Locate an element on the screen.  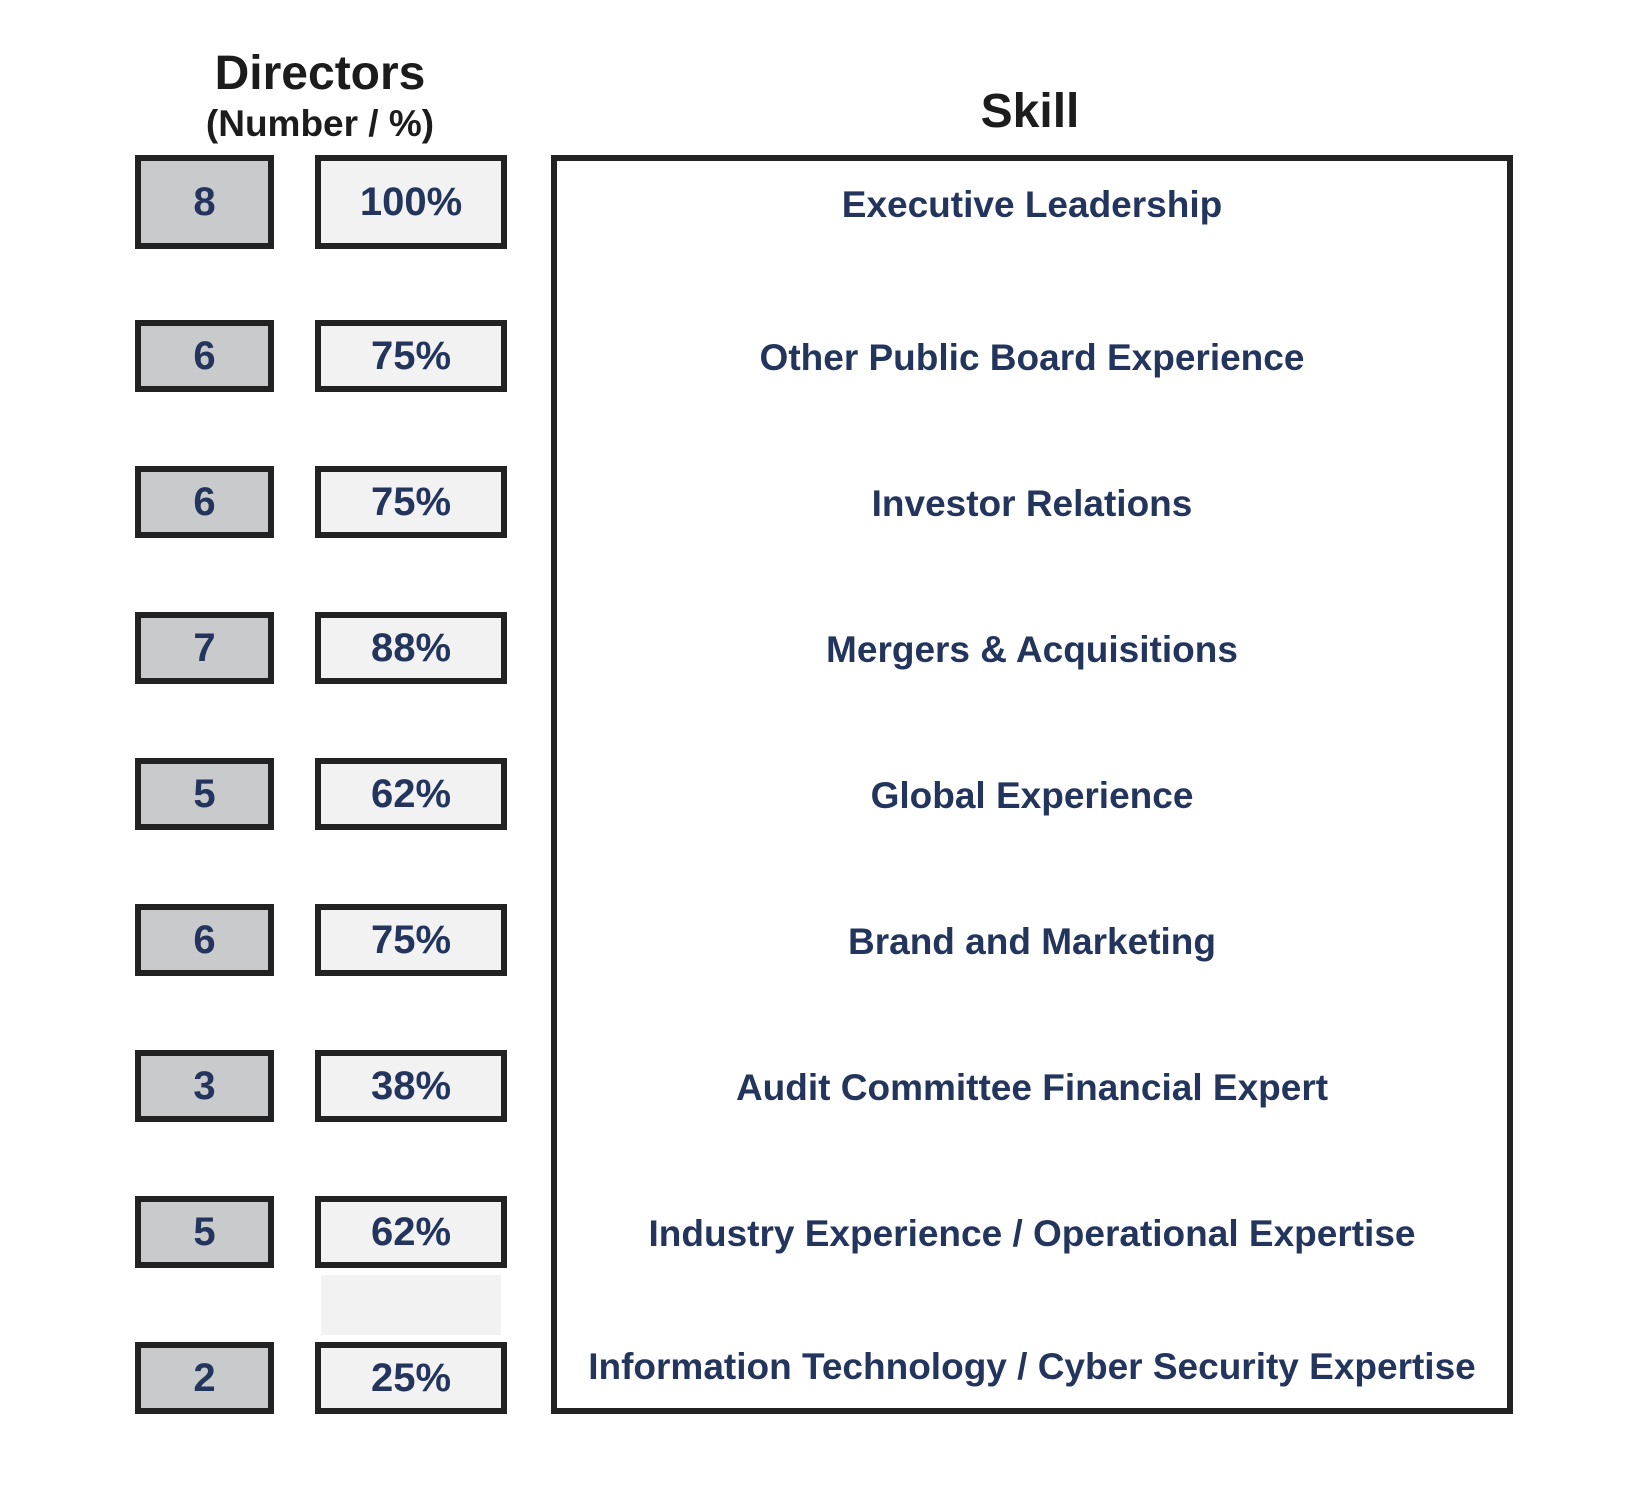
skill-label: Brand and Marketing is located at coordinates (1032, 941).